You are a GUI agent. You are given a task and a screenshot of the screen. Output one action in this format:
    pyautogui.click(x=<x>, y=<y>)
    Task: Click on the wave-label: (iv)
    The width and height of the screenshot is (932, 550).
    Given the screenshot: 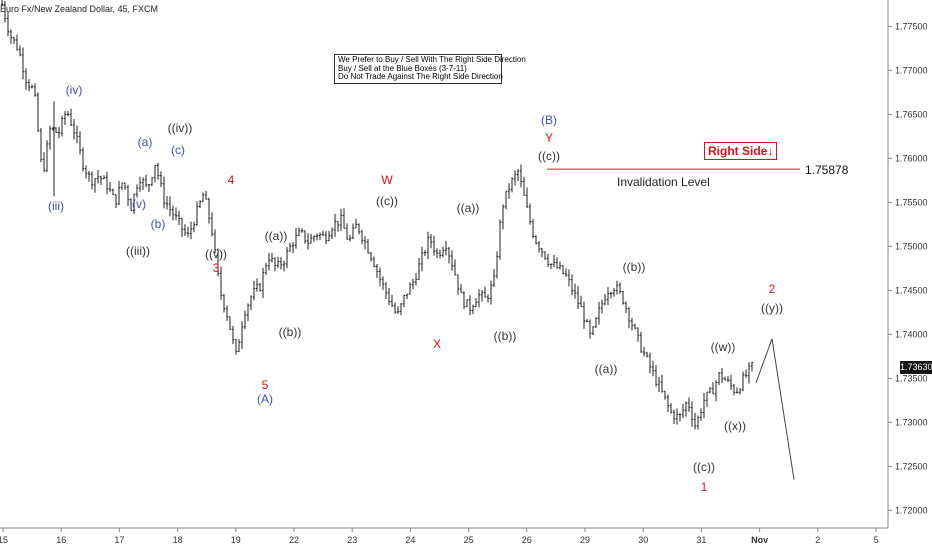 What is the action you would take?
    pyautogui.click(x=74, y=90)
    